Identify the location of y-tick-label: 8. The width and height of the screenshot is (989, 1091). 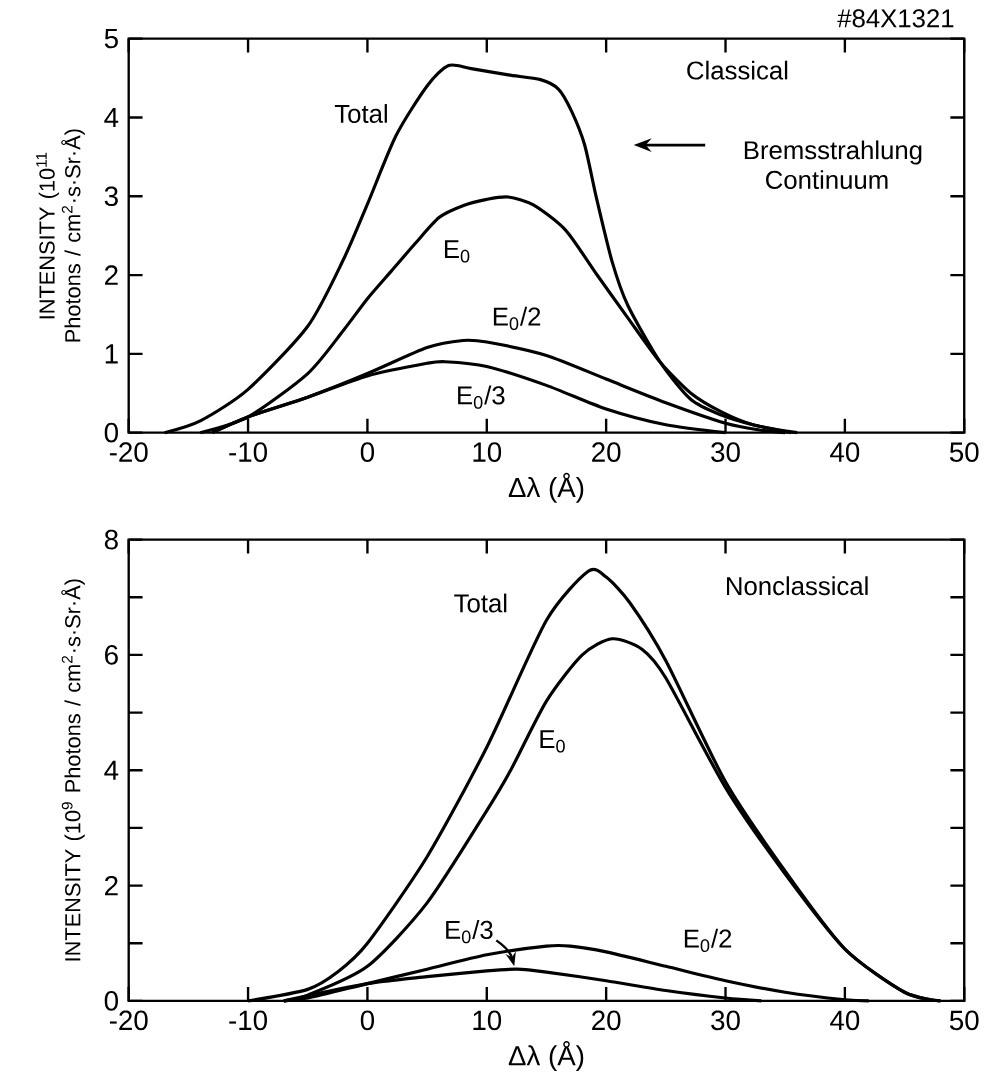
(111, 539).